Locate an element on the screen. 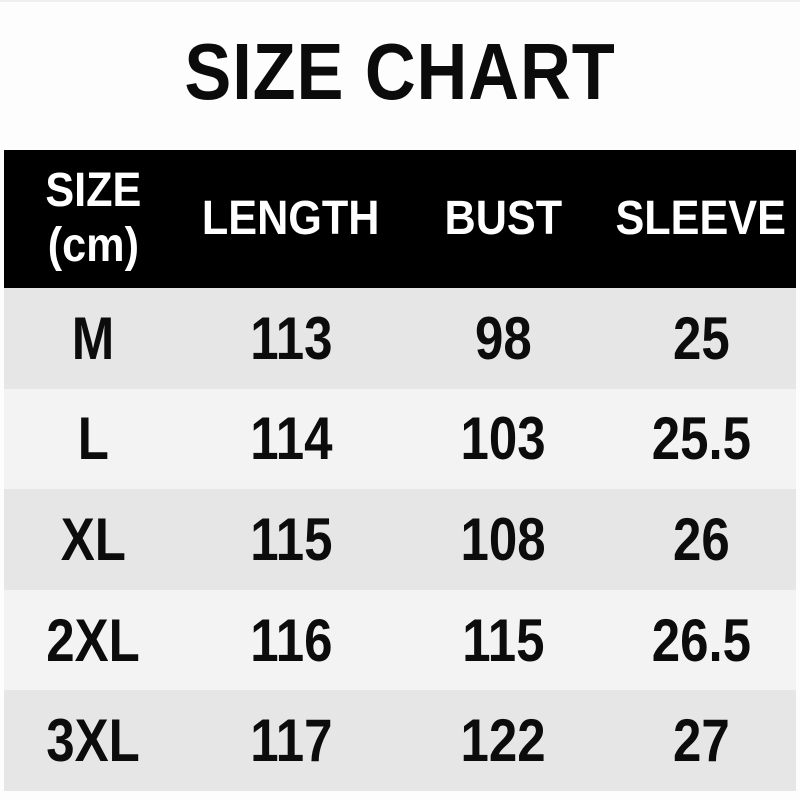  length-cell: 113 is located at coordinates (291, 338).